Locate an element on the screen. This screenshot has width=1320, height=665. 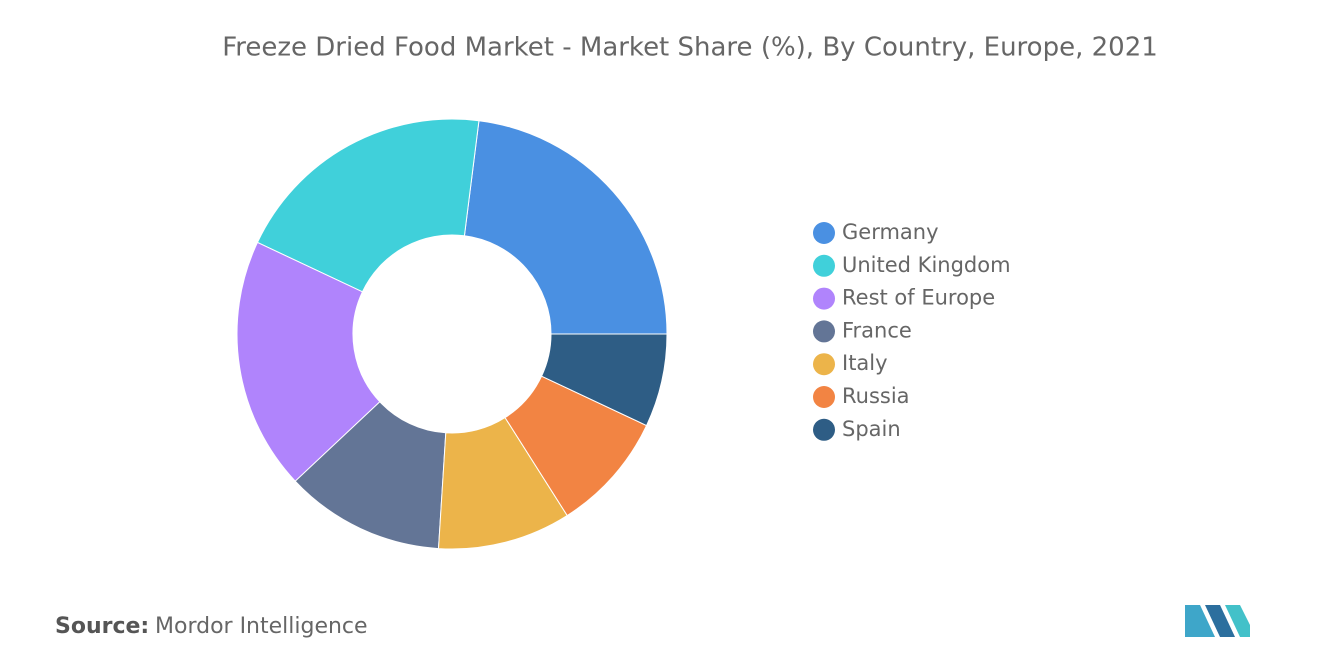
legend-label: Russia is located at coordinates (876, 396).